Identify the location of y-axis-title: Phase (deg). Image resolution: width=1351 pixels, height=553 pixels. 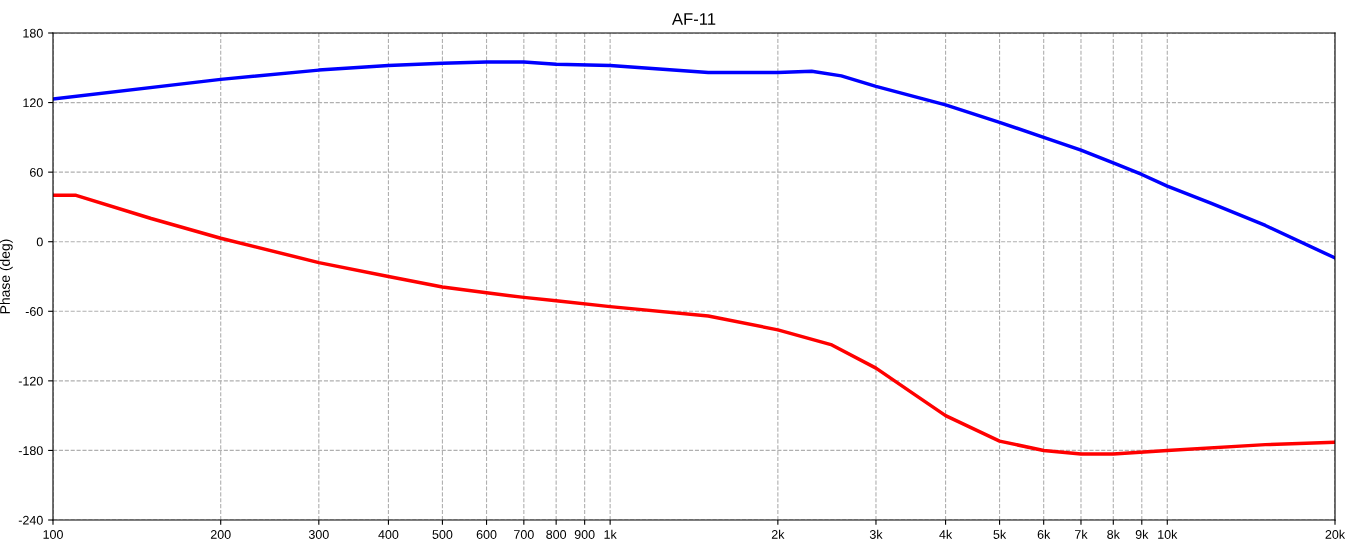
(6, 276).